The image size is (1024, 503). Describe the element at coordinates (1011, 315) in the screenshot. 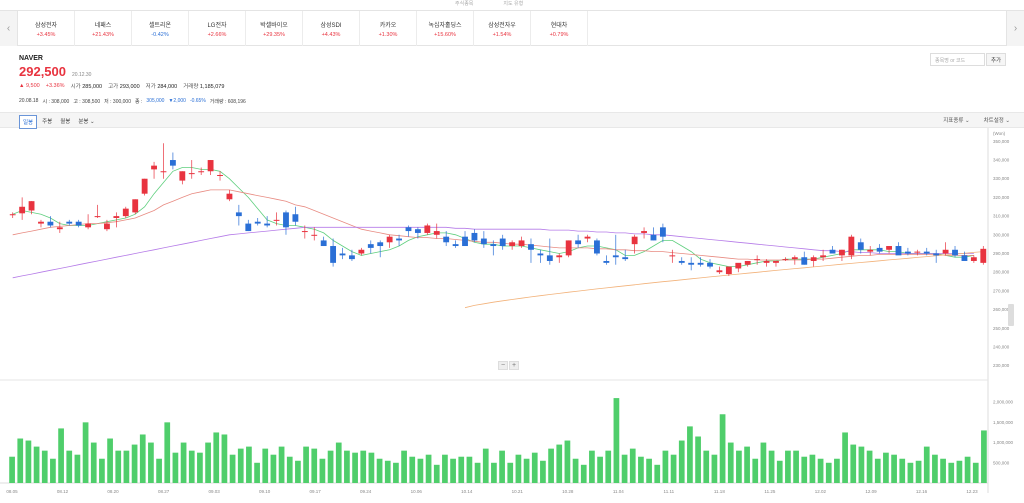

I see `axis-drag-handle` at that location.